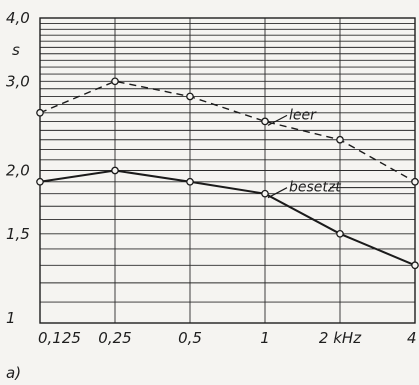  What do you see at coordinates (18, 234) in the screenshot?
I see `y-tick-label: 1,5` at bounding box center [18, 234].